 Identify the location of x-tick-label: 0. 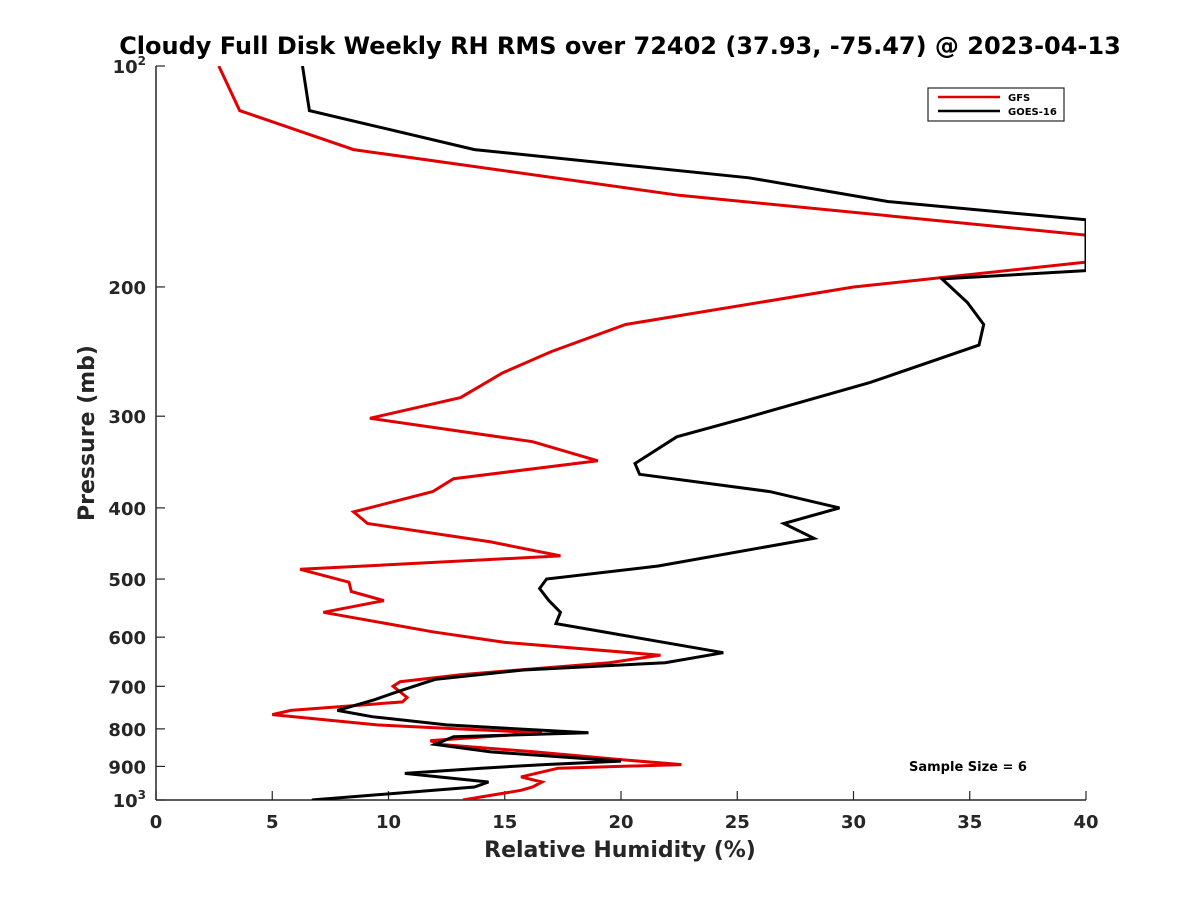
(156, 822).